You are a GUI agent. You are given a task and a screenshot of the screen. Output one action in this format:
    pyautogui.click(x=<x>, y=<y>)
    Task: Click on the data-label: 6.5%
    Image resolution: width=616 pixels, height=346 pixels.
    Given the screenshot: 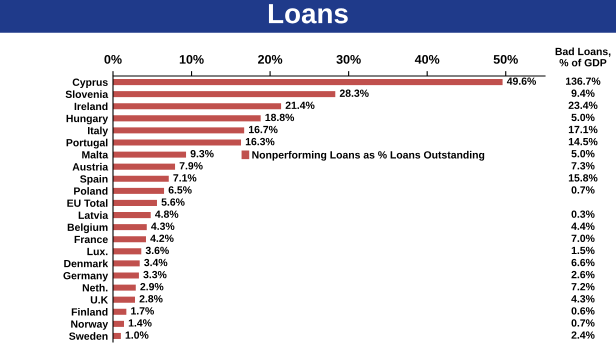 What is the action you would take?
    pyautogui.click(x=180, y=190)
    